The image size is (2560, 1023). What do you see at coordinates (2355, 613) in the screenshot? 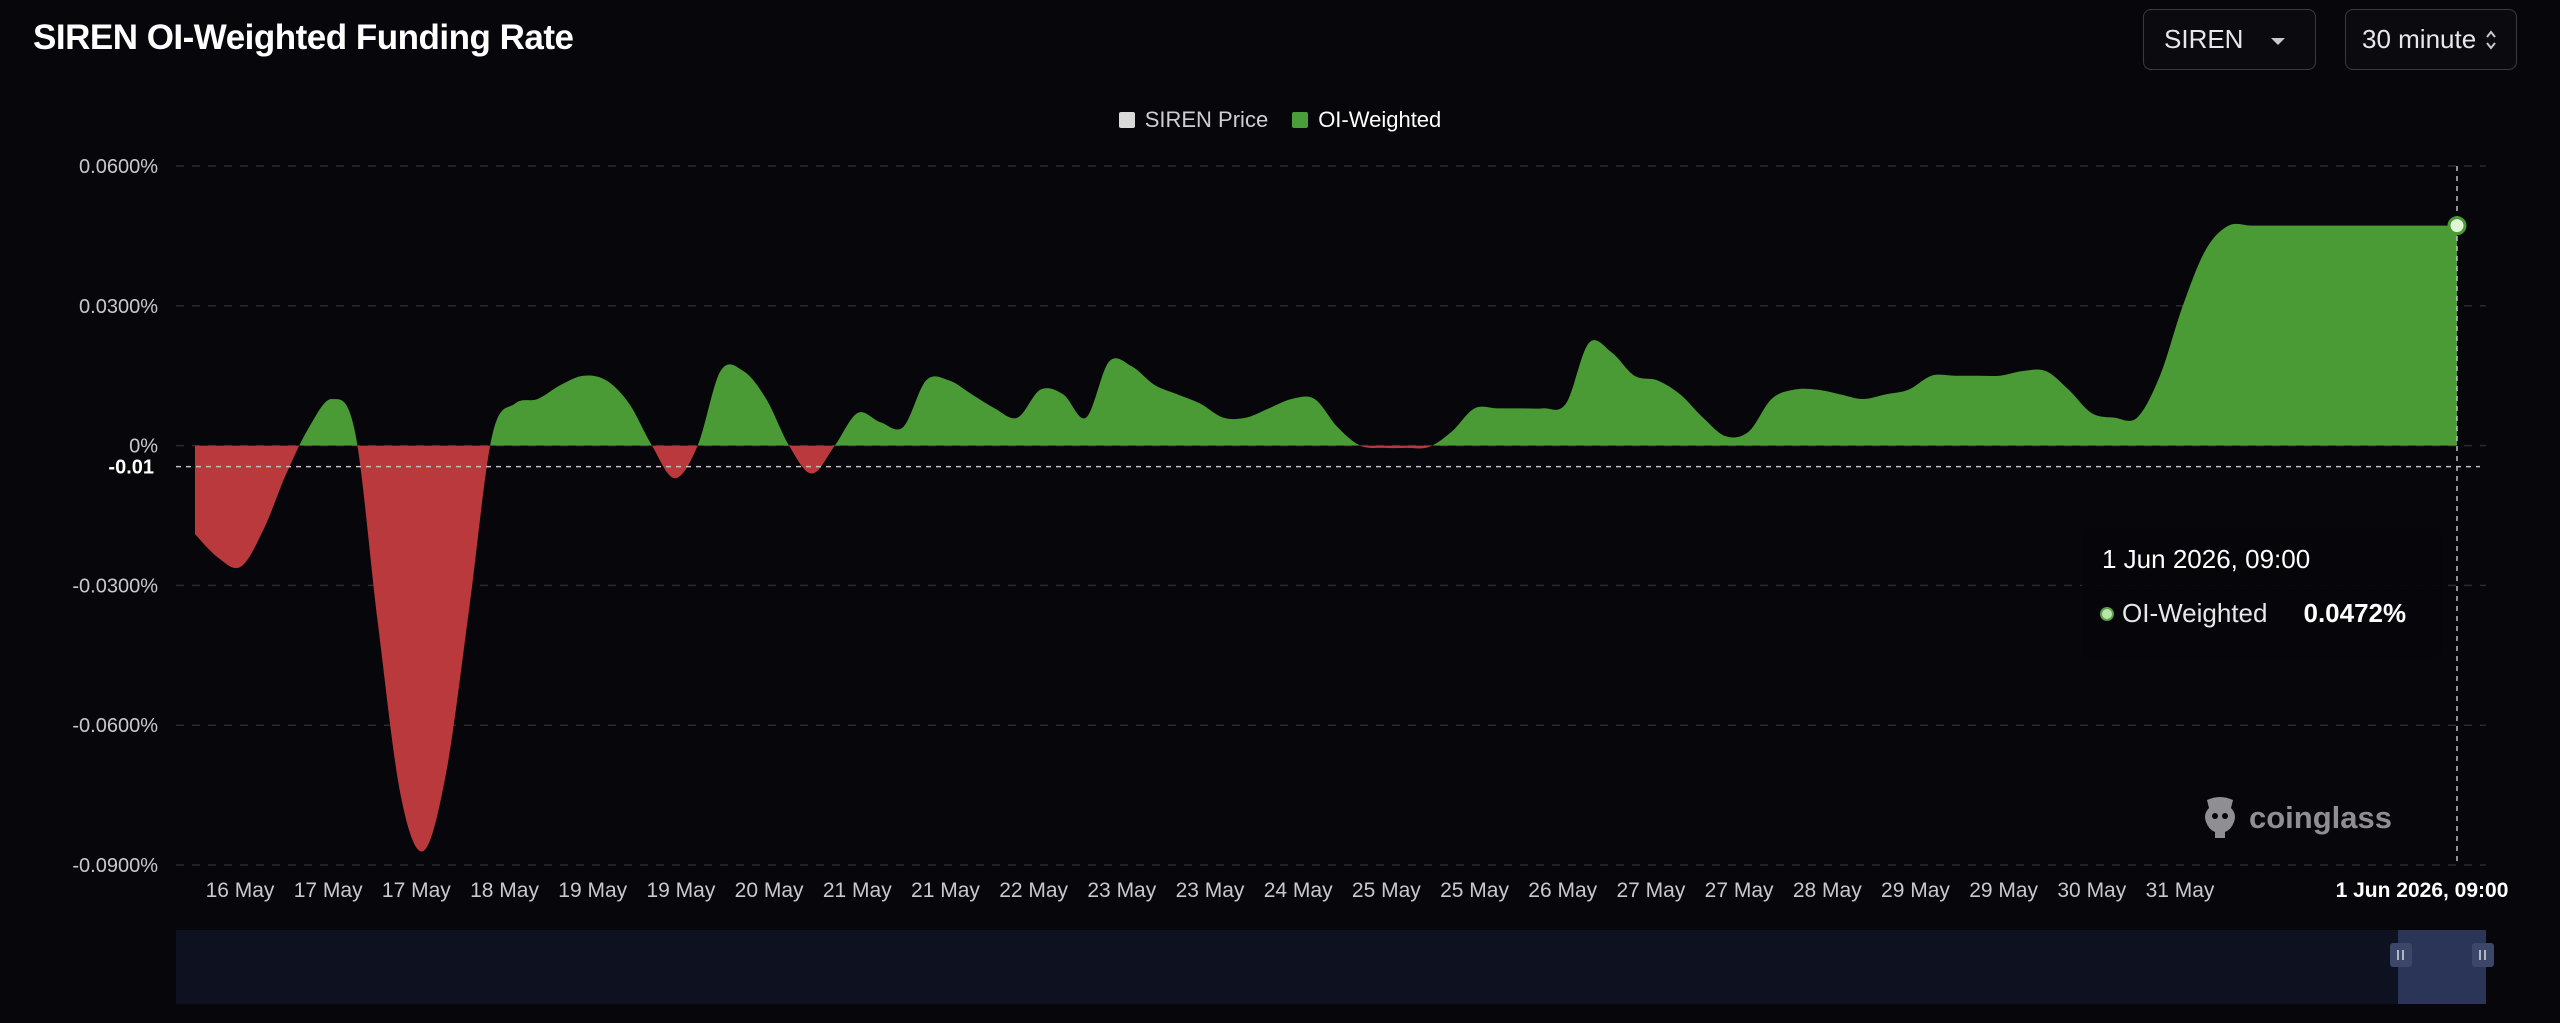
I see `tooltip-value: 0.0472%` at bounding box center [2355, 613].